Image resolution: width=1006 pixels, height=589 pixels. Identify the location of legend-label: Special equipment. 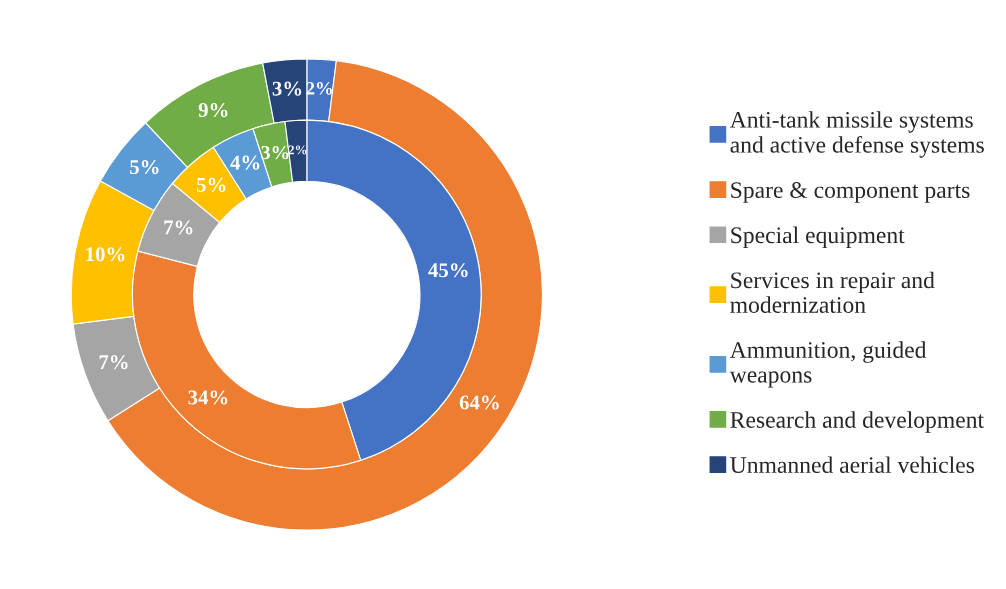
(818, 237).